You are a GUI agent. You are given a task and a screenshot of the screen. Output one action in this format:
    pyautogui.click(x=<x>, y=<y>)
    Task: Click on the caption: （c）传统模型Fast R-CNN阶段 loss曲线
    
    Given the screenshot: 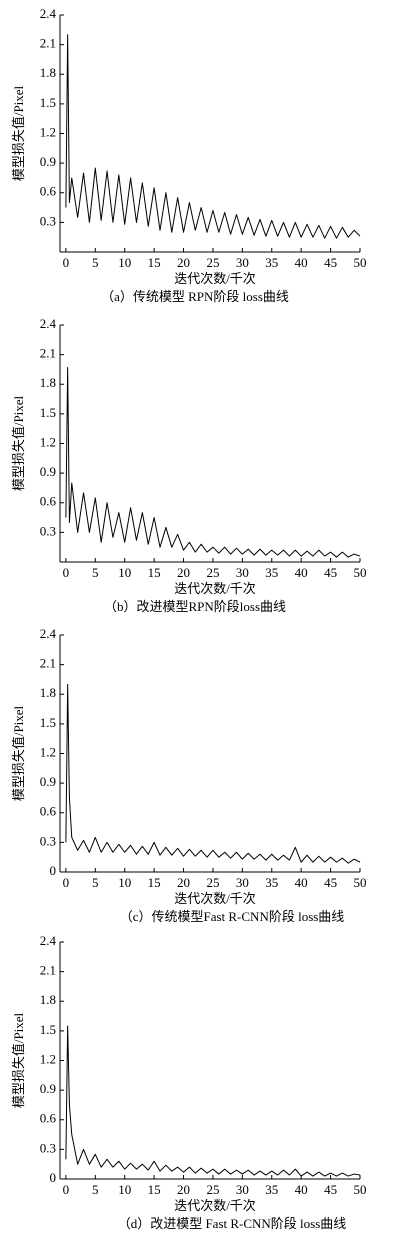 What is the action you would take?
    pyautogui.click(x=232, y=916)
    